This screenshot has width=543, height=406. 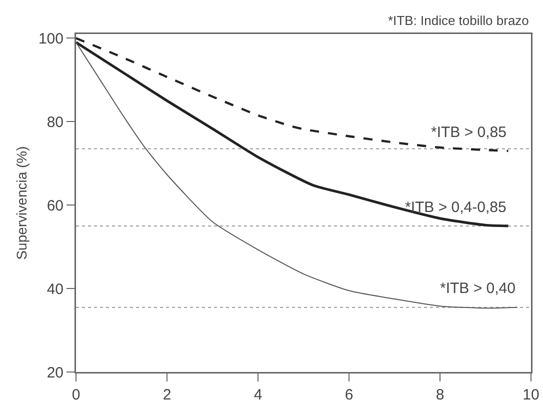 I want to click on text: *ITB: Indice tobillo brazo, so click(x=458, y=20).